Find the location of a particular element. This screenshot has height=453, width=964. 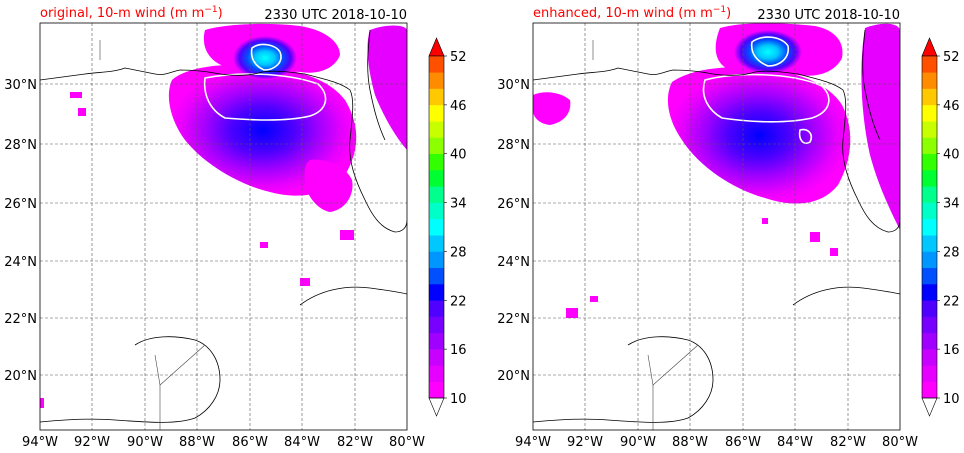

x-tick: 80°W is located at coordinates (407, 442).